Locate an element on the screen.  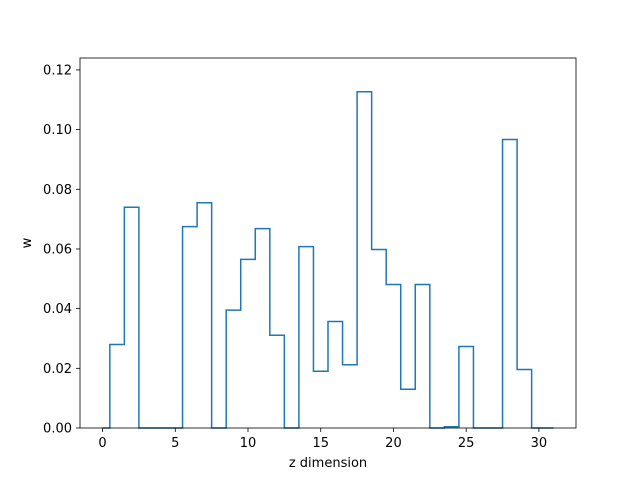
y-tick-label: 0.00 is located at coordinates (57, 429).